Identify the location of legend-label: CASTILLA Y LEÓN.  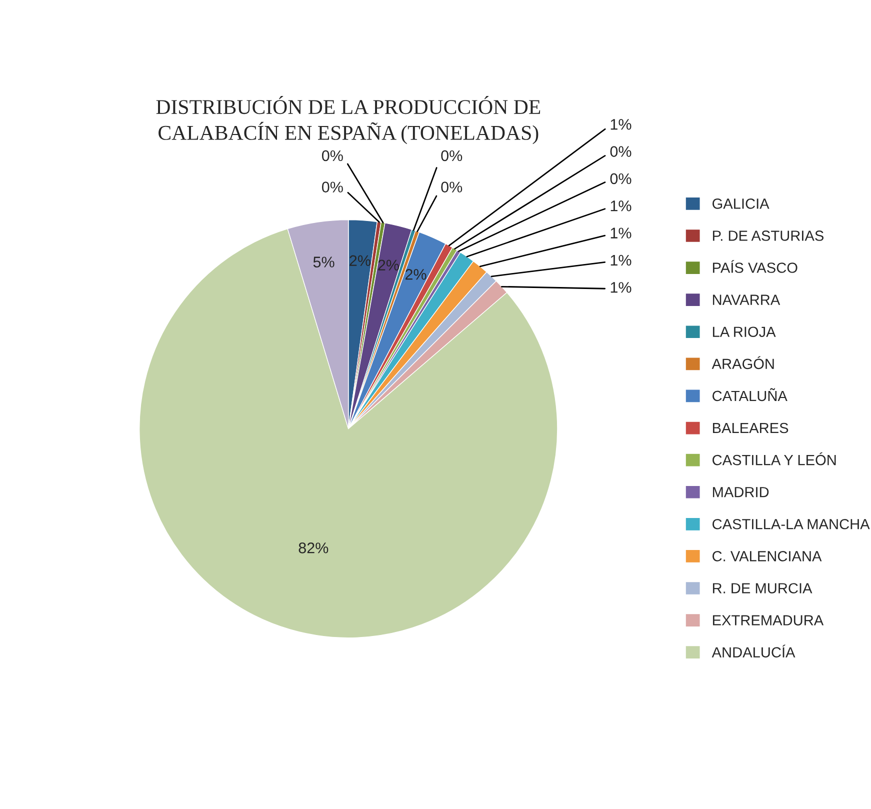
(774, 459).